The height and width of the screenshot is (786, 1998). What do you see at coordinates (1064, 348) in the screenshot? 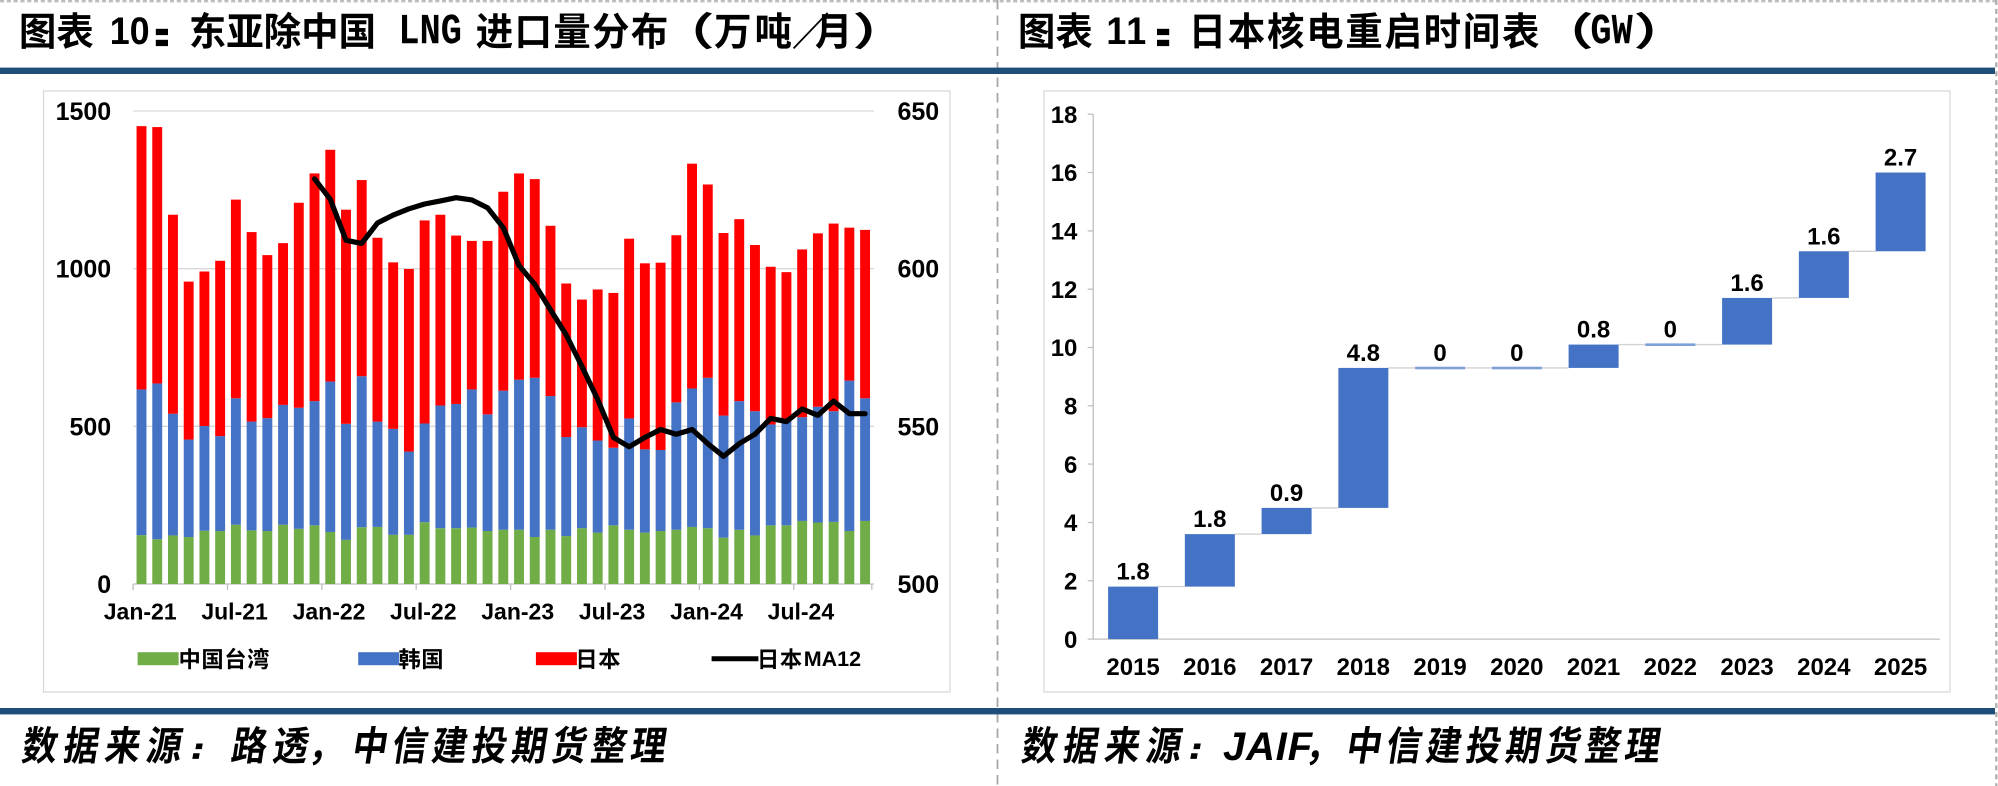
I see `svg-text: 10` at bounding box center [1064, 348].